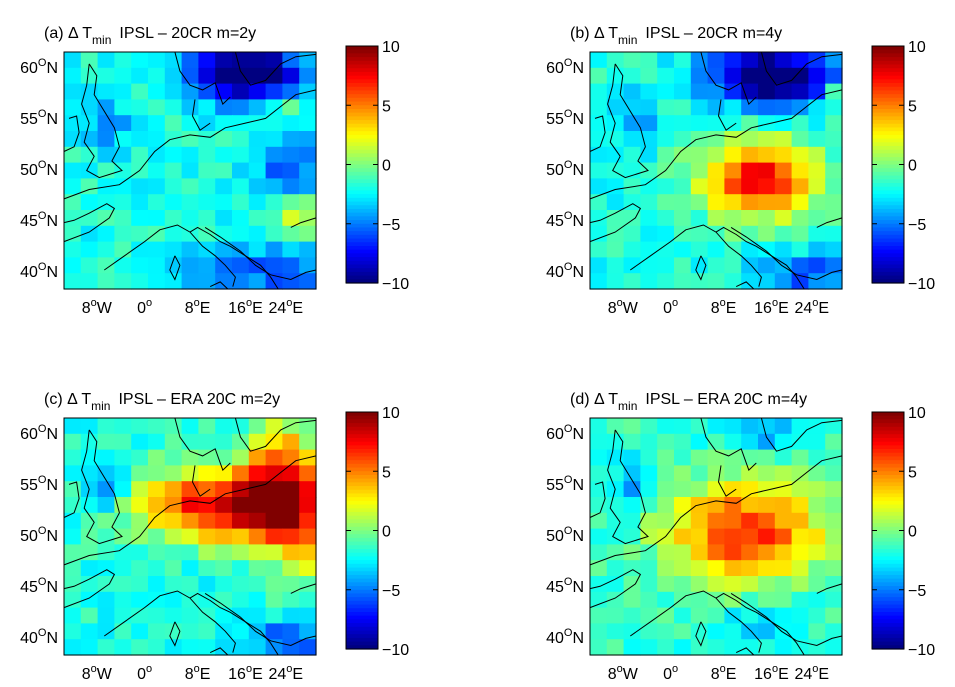  What do you see at coordinates (716, 171) in the screenshot?
I see `heatmap-cells` at bounding box center [716, 171].